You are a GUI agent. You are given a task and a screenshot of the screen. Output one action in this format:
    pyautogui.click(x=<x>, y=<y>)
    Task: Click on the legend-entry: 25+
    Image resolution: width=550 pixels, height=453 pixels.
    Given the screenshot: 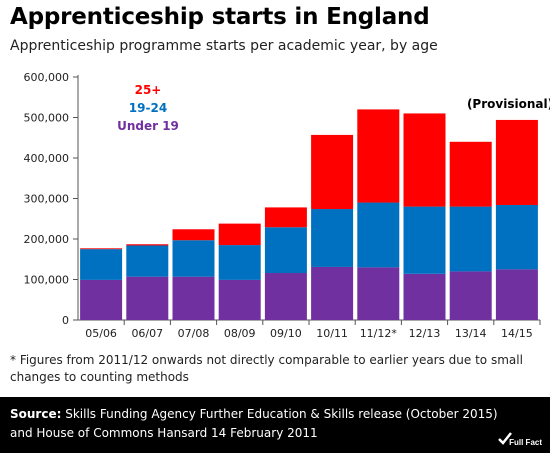 What is the action you would take?
    pyautogui.click(x=148, y=90)
    